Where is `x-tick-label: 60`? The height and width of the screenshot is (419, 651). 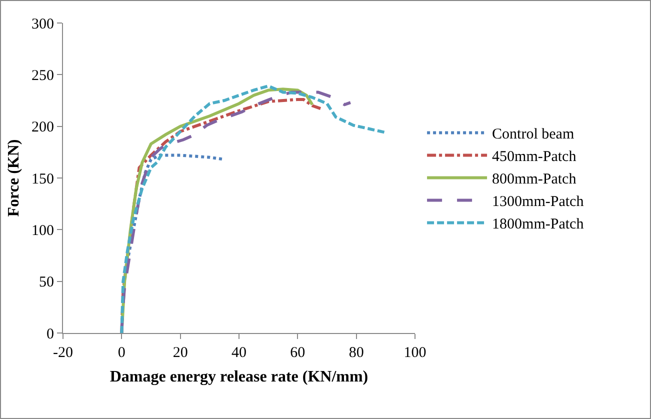 x-tick-label: 60 is located at coordinates (298, 353).